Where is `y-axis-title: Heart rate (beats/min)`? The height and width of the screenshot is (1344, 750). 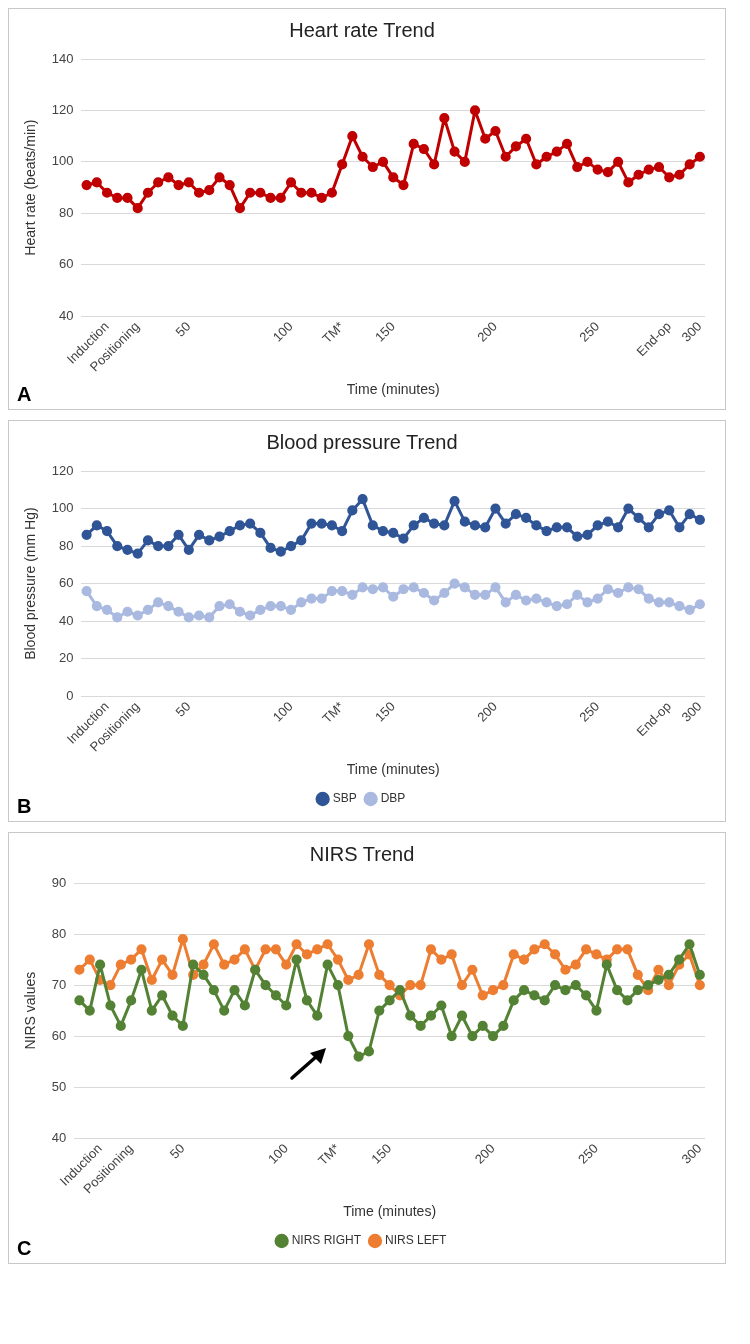
y-axis-title: Heart rate (beats/min) is located at coordinates (30, 187).